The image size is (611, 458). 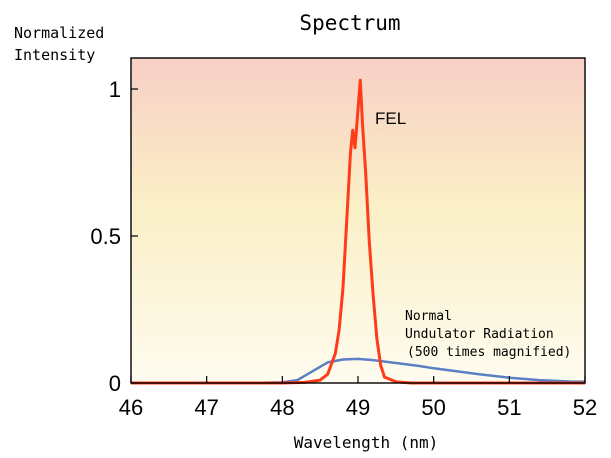 I want to click on chart-title: Spectrum, so click(x=349, y=23).